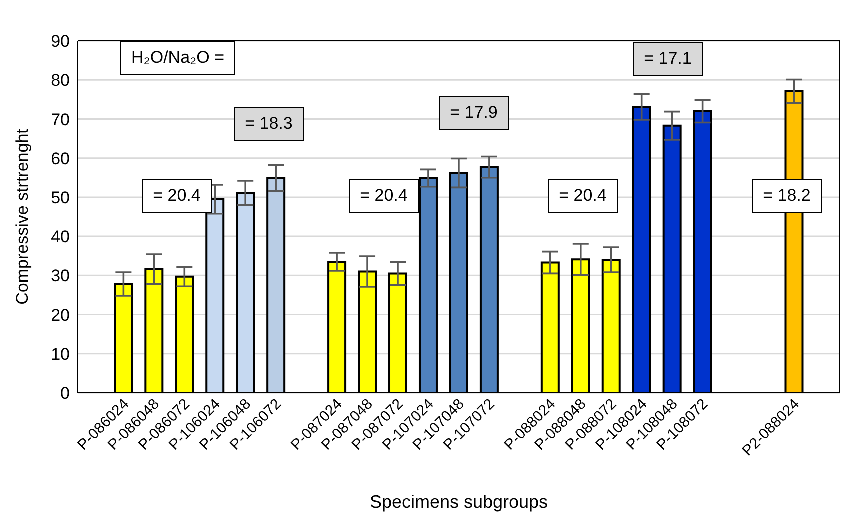 The height and width of the screenshot is (524, 857). I want to click on y-tick-label: 60, so click(60, 158).